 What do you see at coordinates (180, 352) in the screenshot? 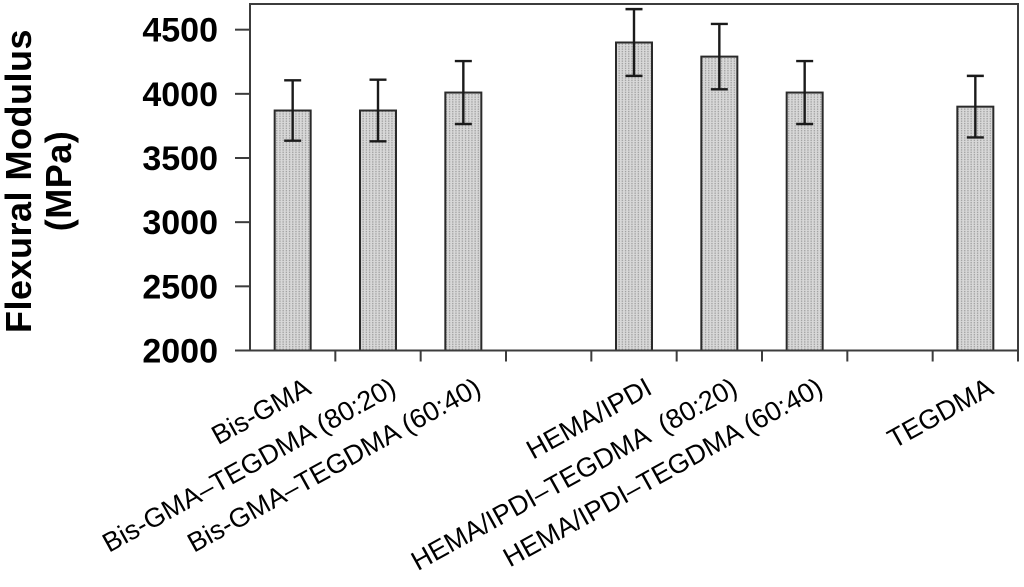
I see `y-tick-label: 2000` at bounding box center [180, 352].